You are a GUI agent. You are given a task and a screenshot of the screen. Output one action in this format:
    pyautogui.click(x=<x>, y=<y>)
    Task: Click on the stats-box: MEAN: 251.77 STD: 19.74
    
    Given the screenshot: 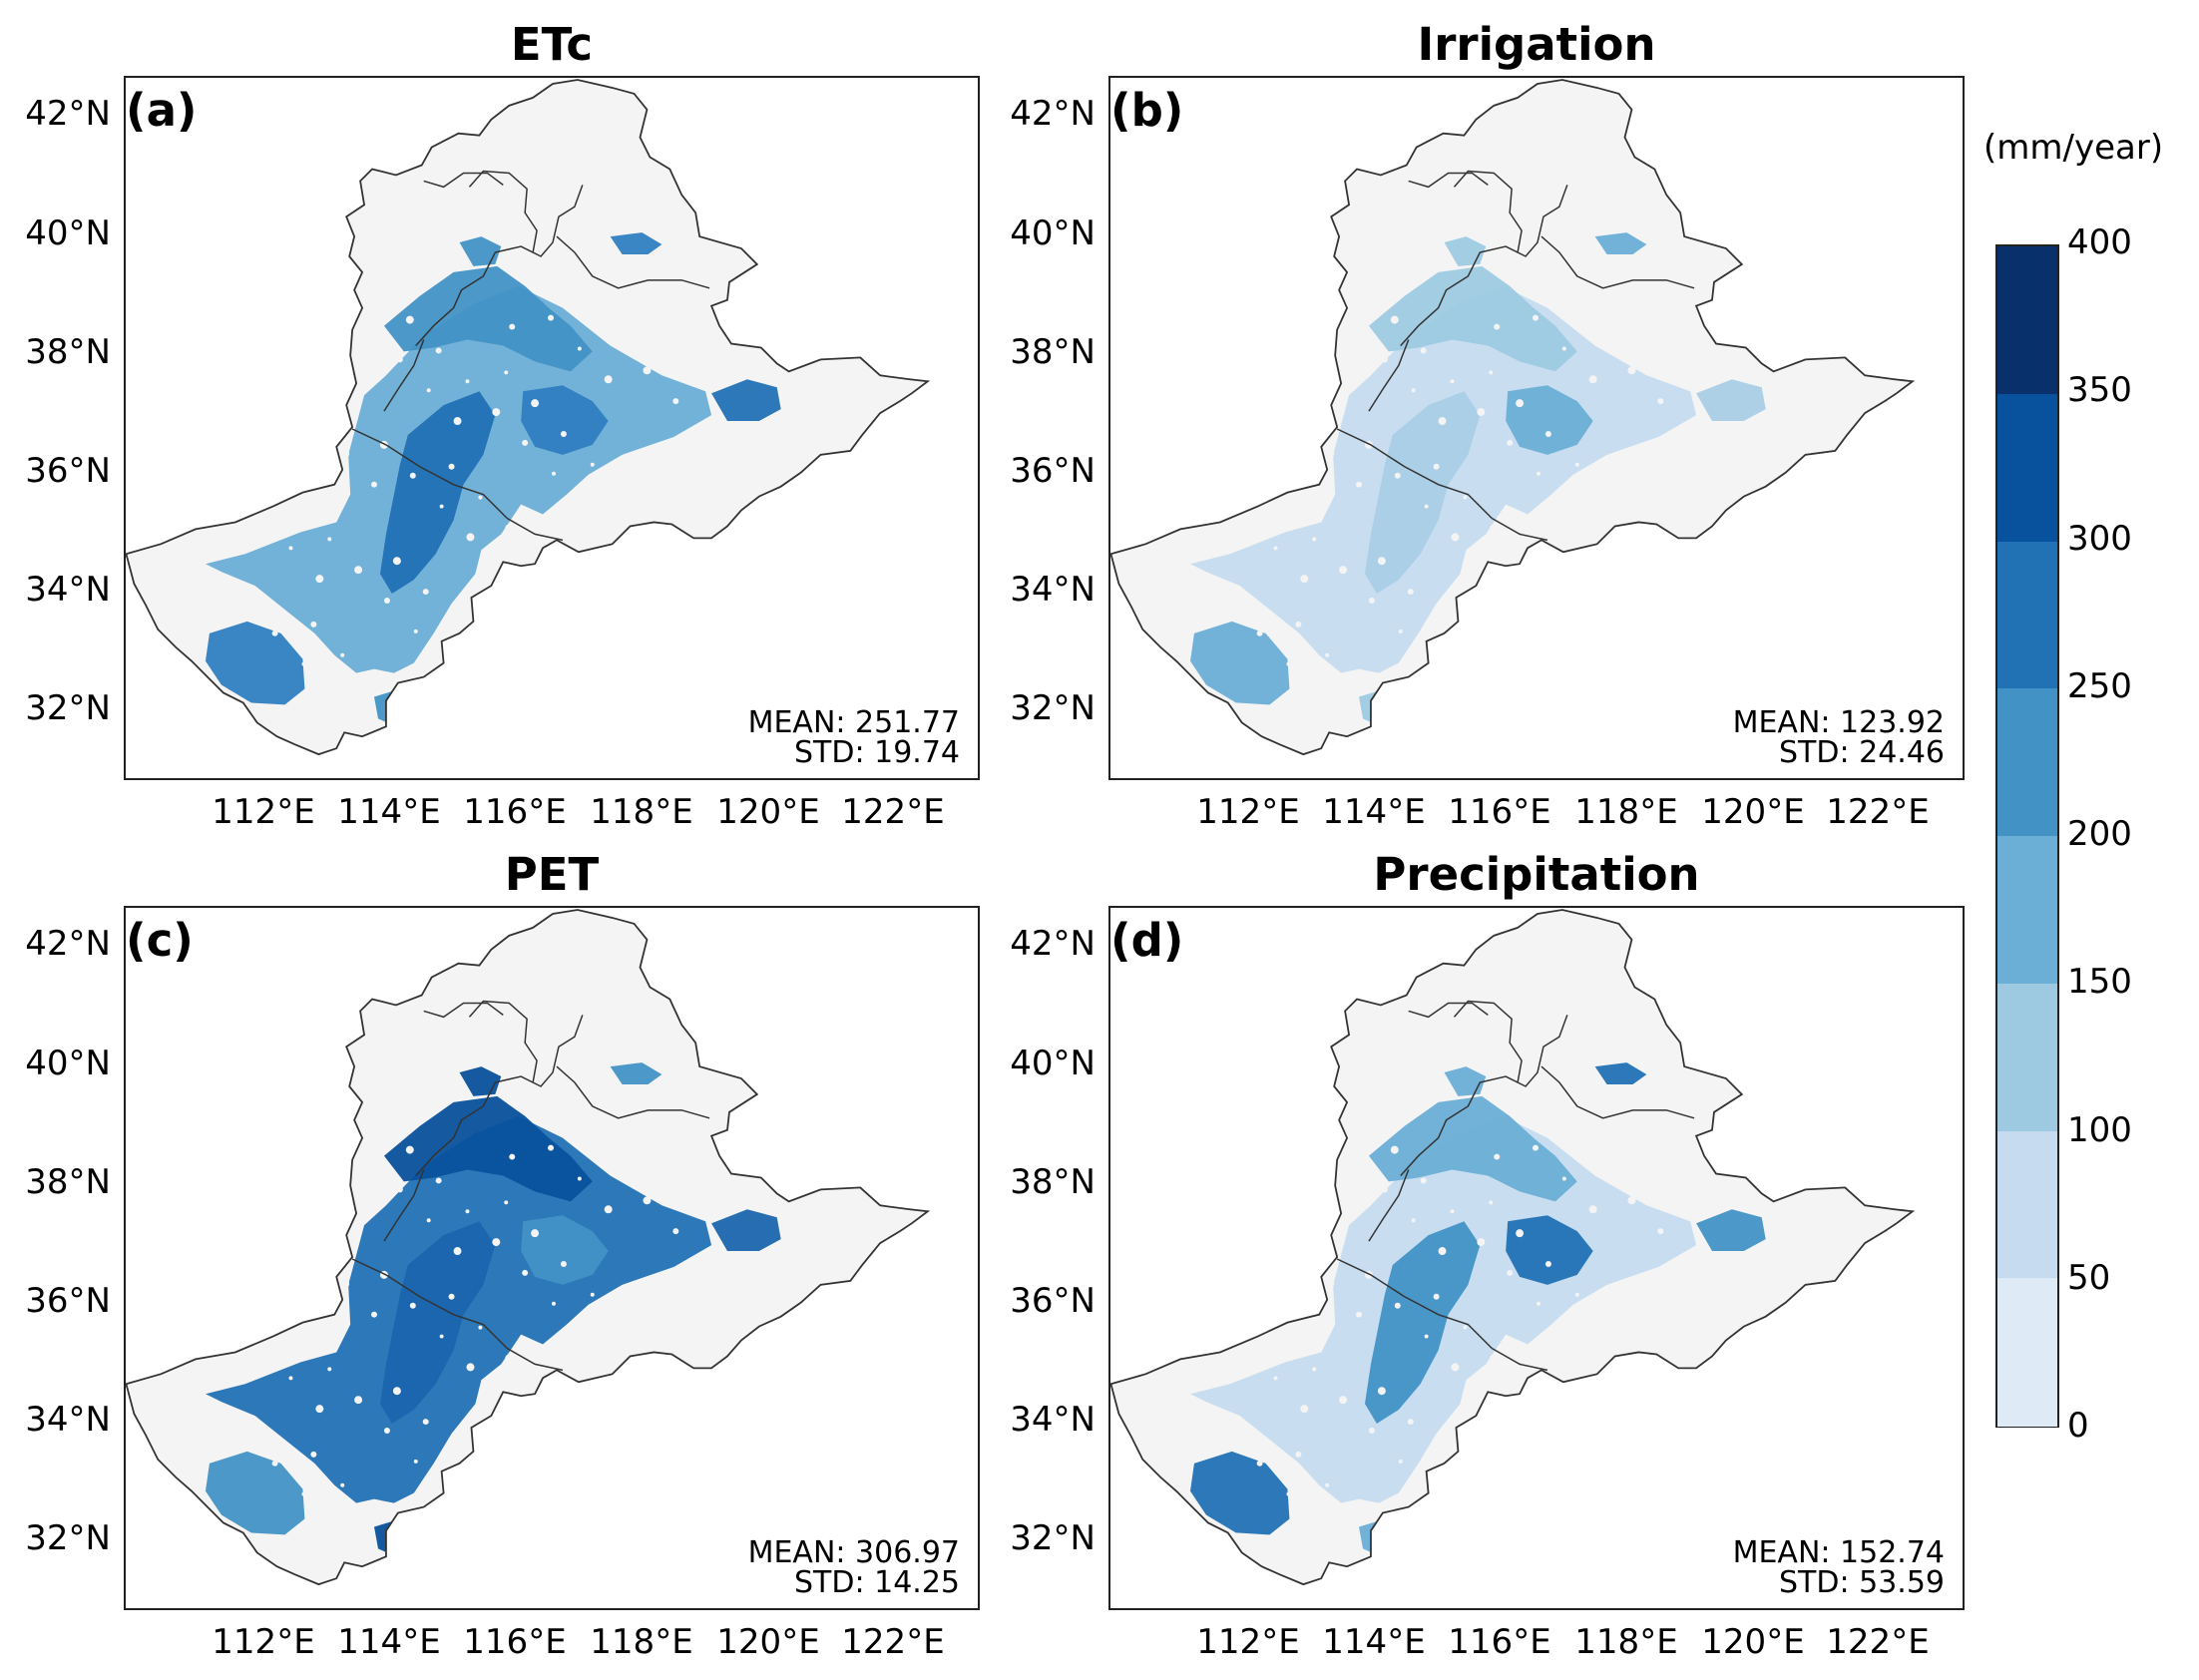 What is the action you would take?
    pyautogui.click(x=840, y=738)
    